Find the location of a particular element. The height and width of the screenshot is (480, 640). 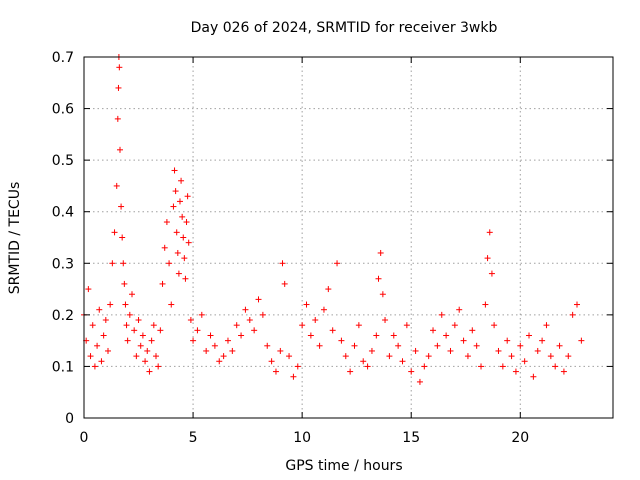

x-axis-label: GPS time / hours is located at coordinates (343, 466).